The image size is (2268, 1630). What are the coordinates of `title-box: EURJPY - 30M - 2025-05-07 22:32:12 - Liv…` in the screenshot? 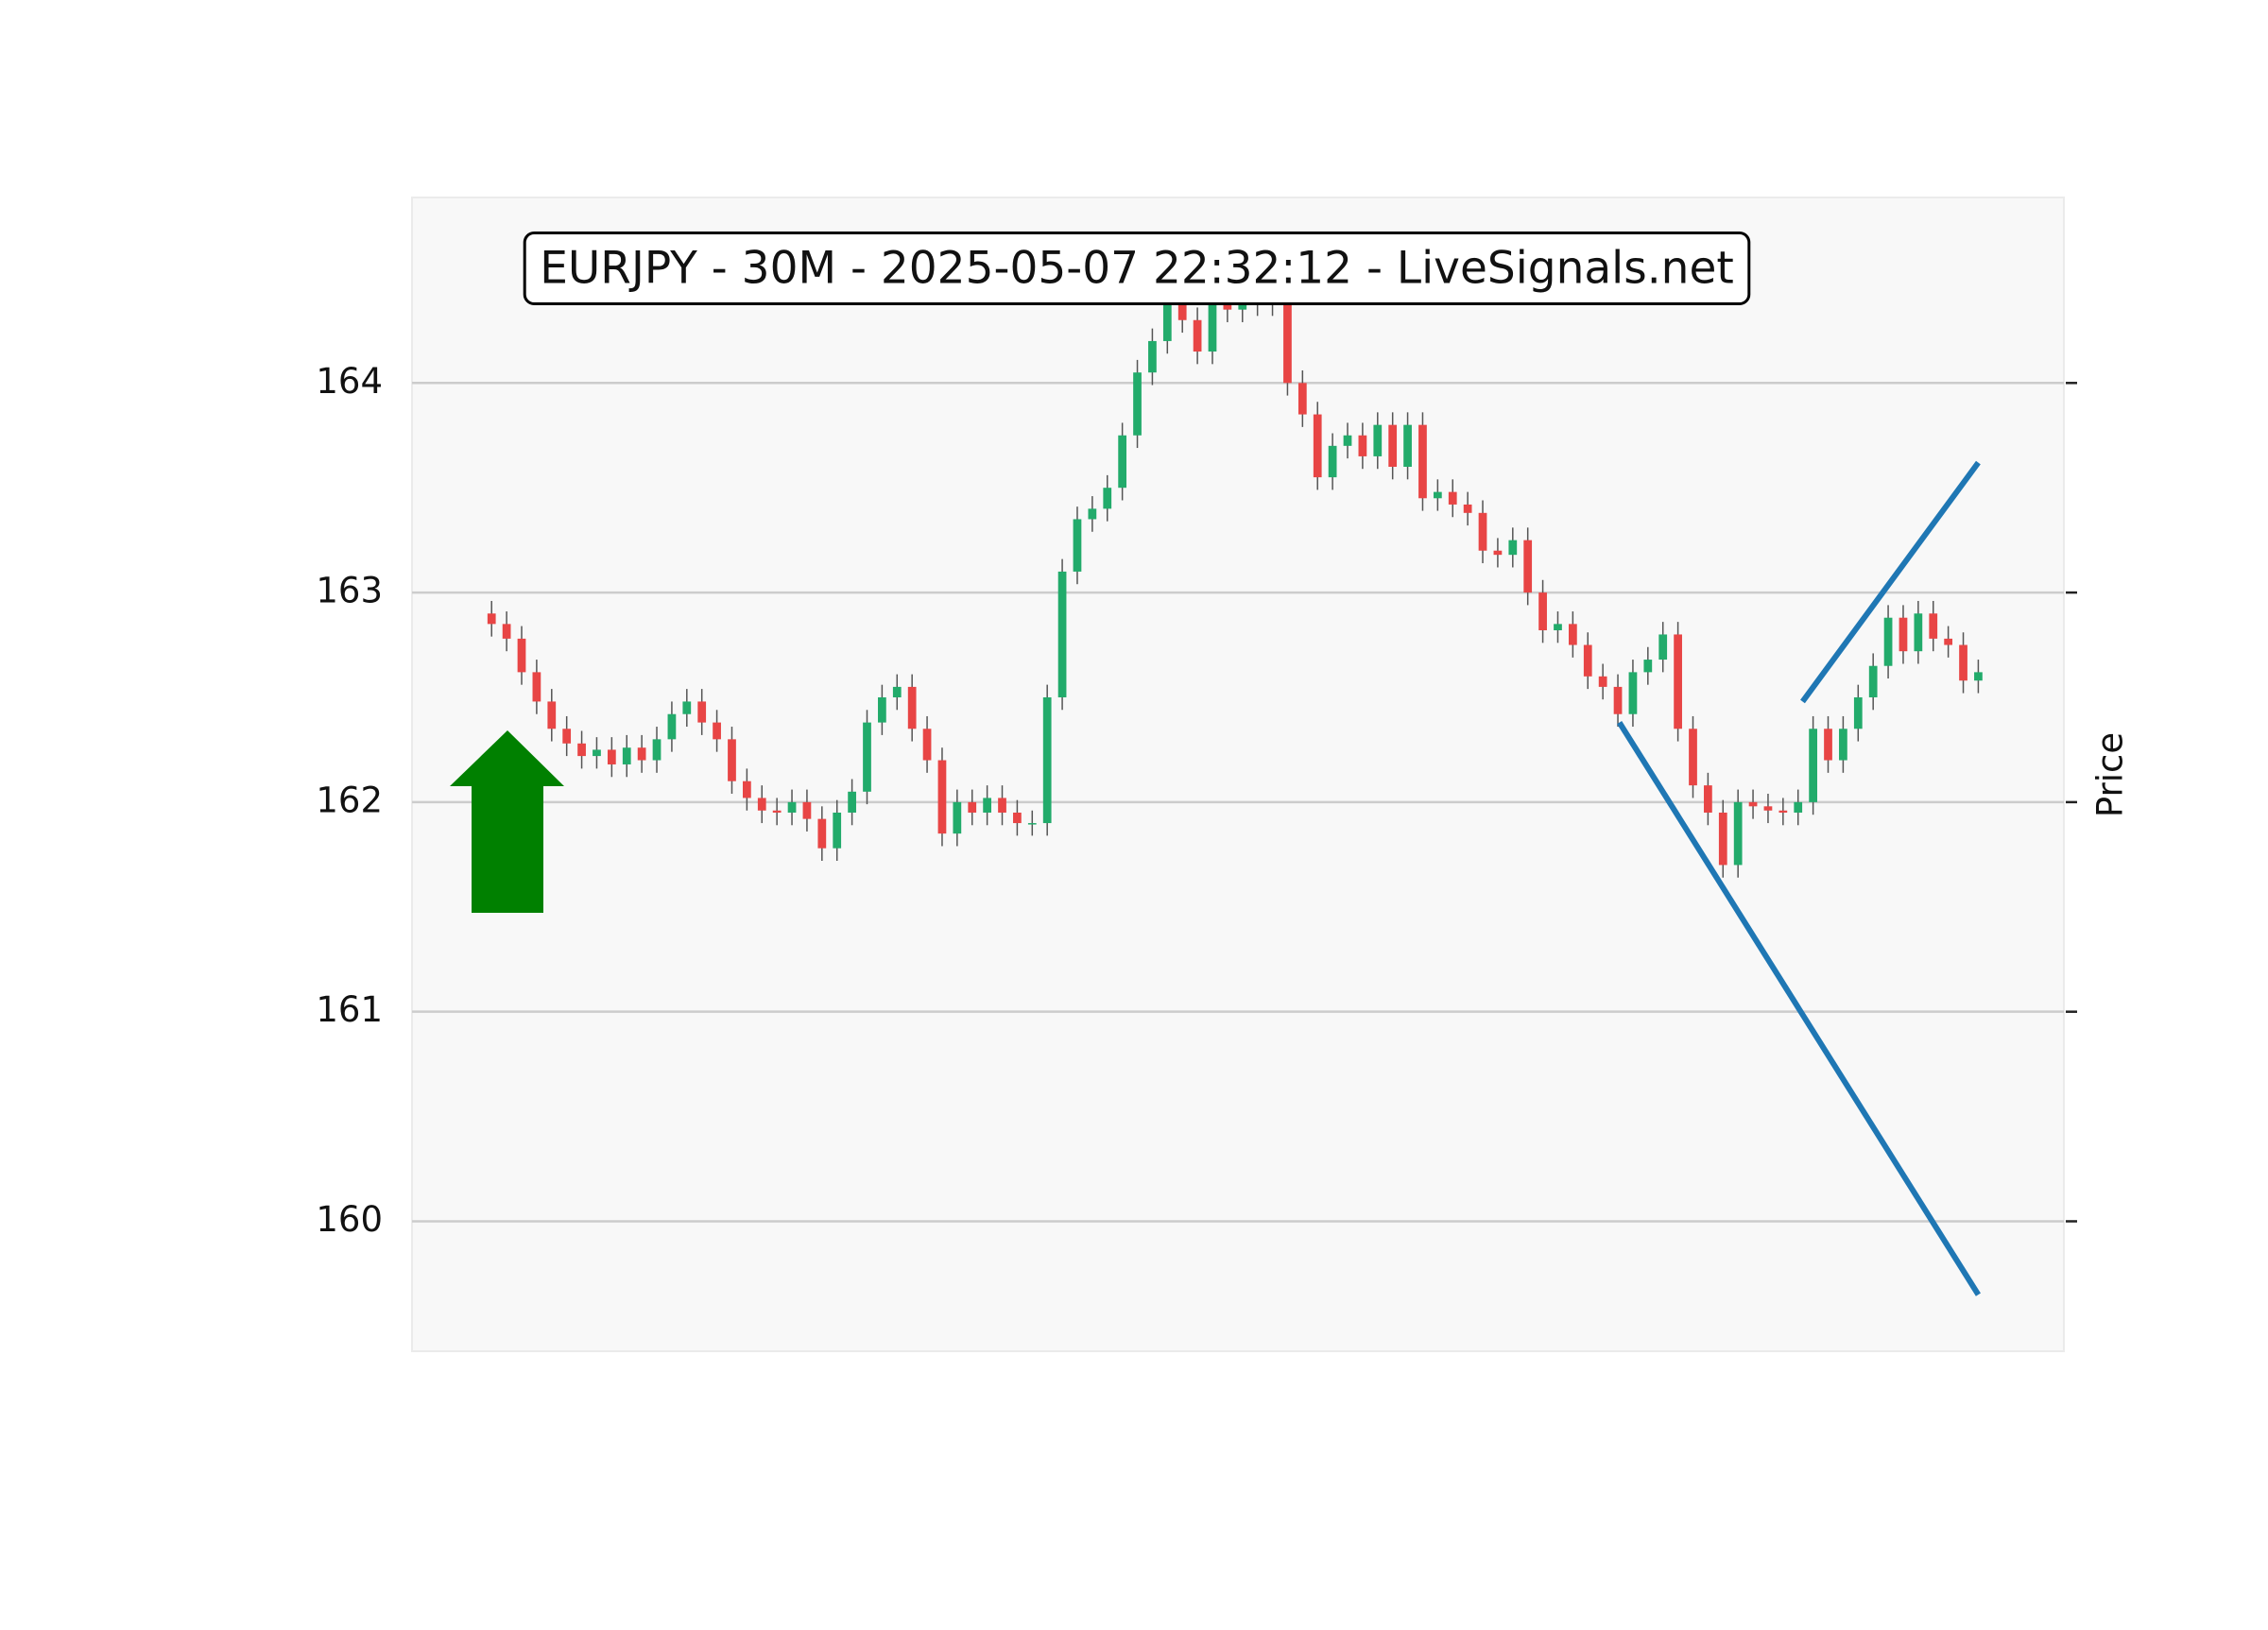 It's located at (1137, 269).